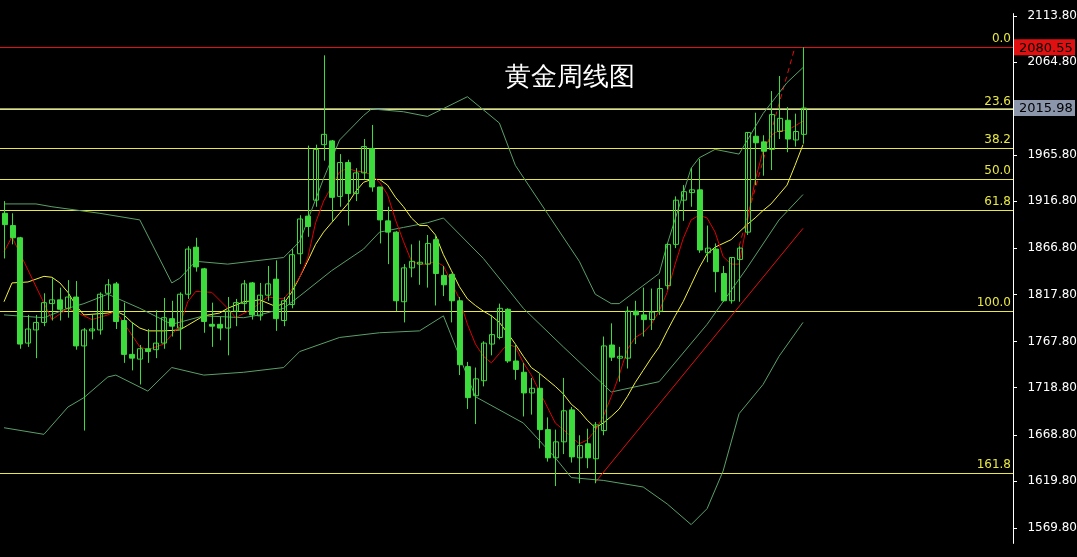 Image resolution: width=1077 pixels, height=557 pixels. What do you see at coordinates (993, 301) in the screenshot?
I see `annotation: 100.0` at bounding box center [993, 301].